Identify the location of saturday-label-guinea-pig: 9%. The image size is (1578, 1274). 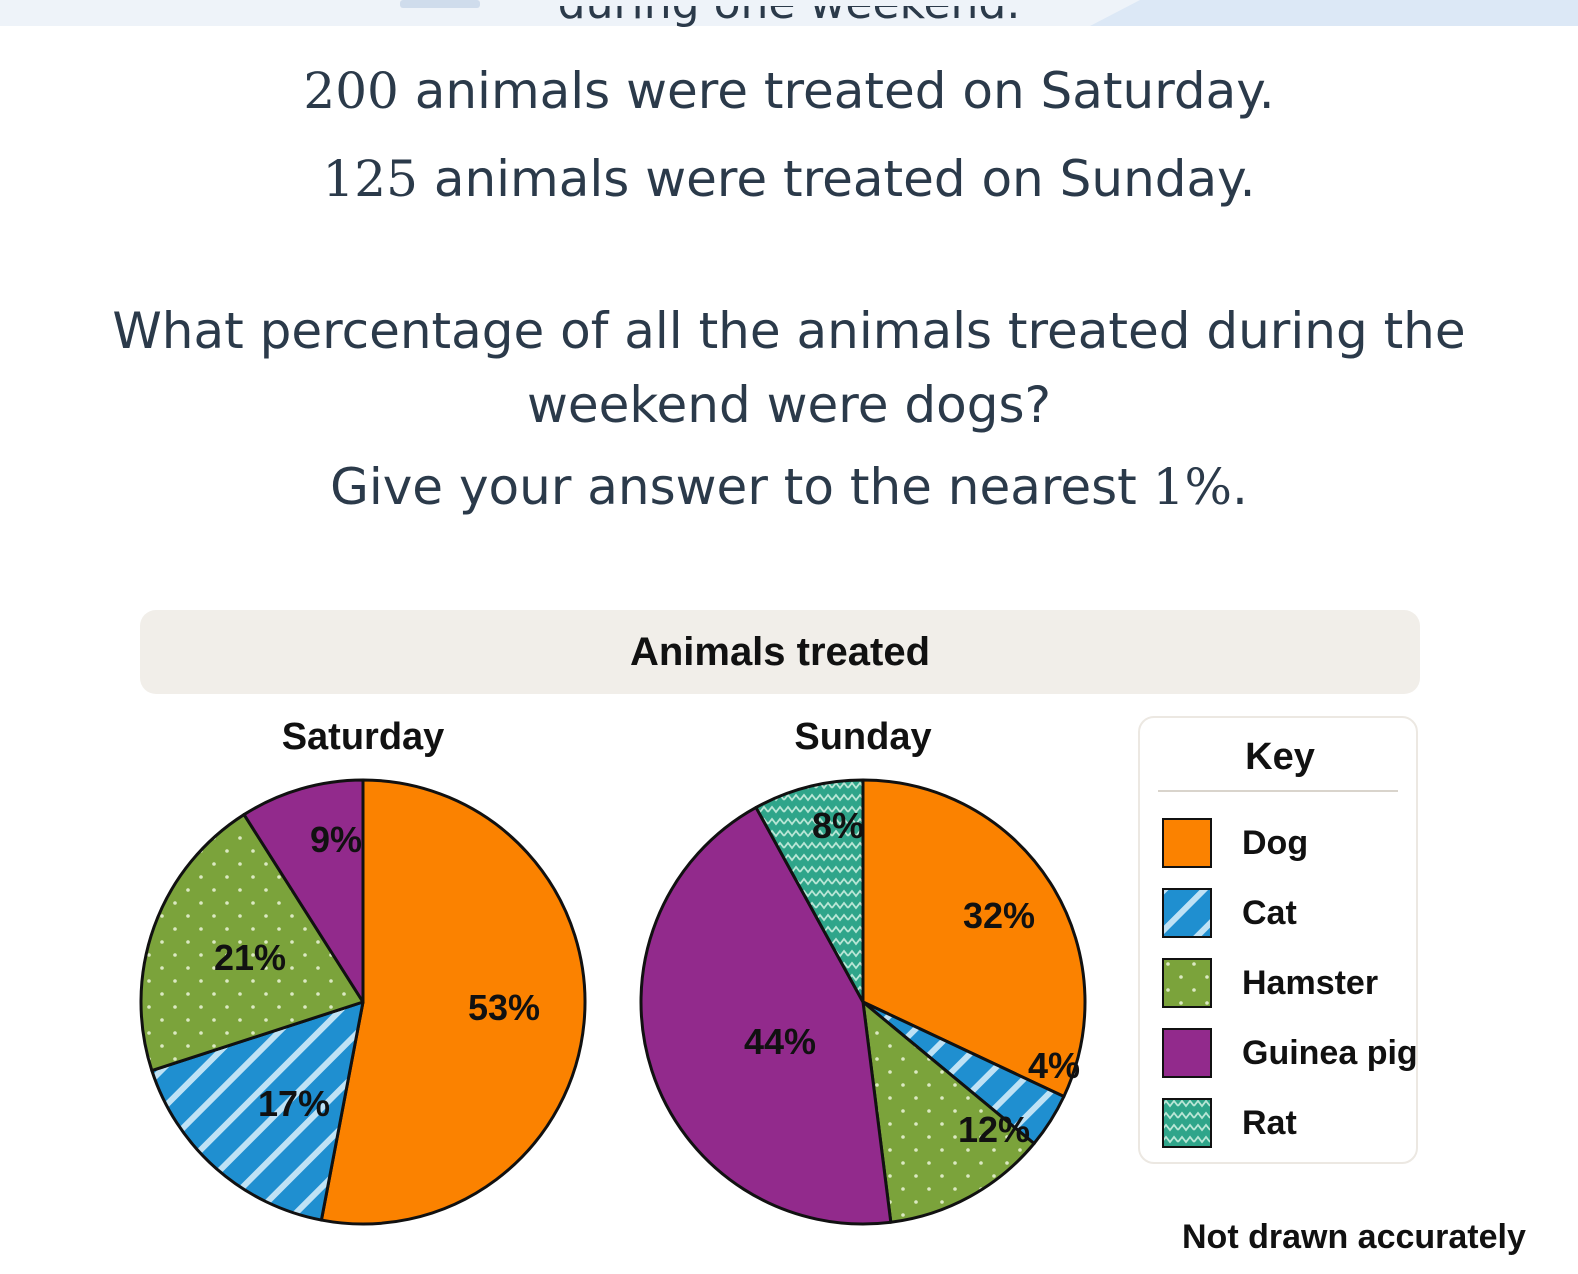
(336, 839).